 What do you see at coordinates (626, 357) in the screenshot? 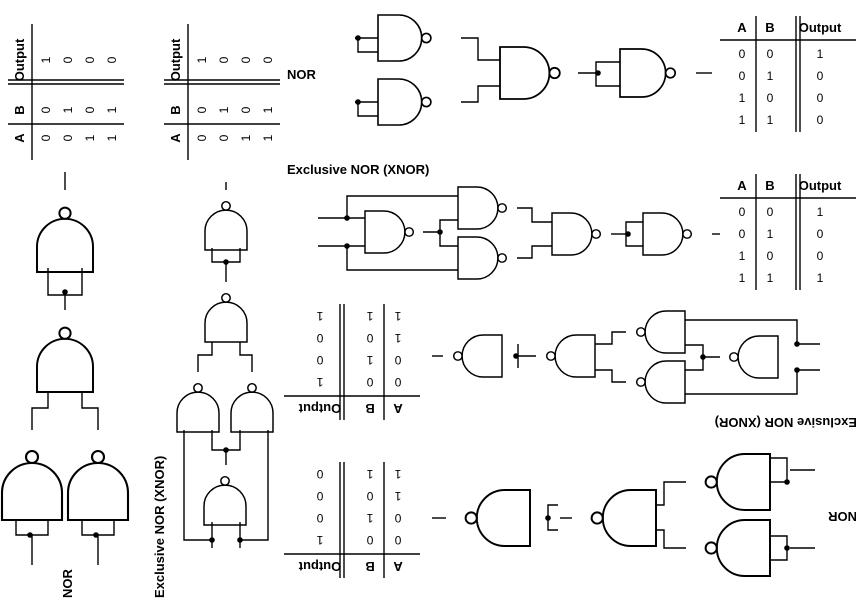
I see `xnor-circuit-flipped` at bounding box center [626, 357].